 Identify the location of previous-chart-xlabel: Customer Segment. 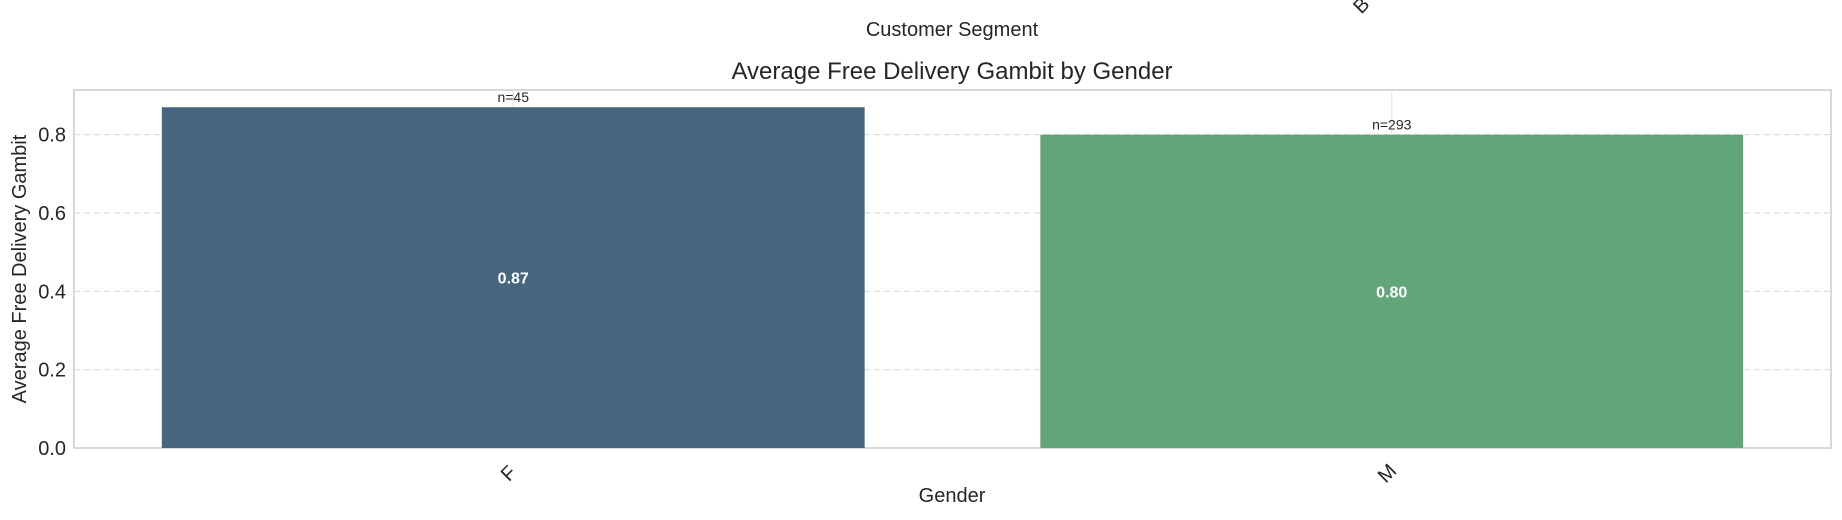
(952, 30).